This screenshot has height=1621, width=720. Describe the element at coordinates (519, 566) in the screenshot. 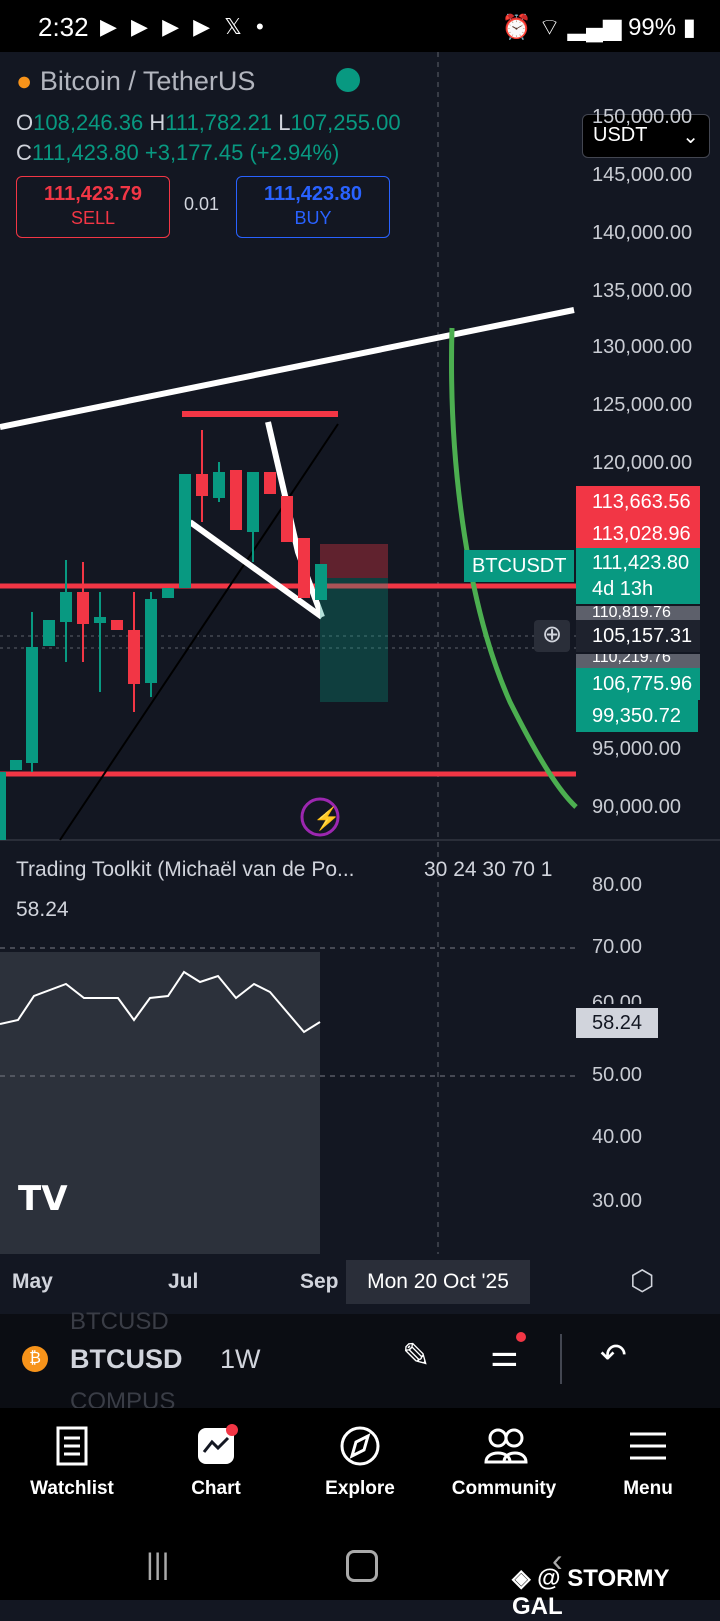

I see `symbol-tag: BTCUSDT` at that location.